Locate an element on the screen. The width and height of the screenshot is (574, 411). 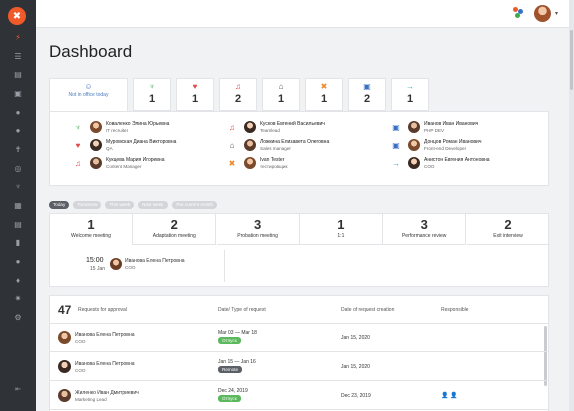
event-tab: 3 Probation meeting is located at coordinates (258, 229).